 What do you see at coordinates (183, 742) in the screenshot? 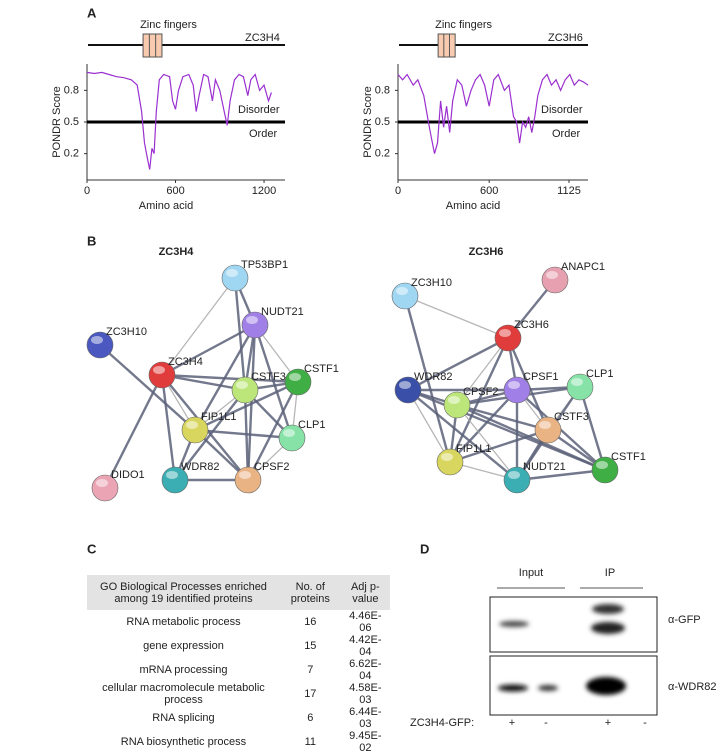
I see `table-cell: RNA biosynthetic process` at bounding box center [183, 742].